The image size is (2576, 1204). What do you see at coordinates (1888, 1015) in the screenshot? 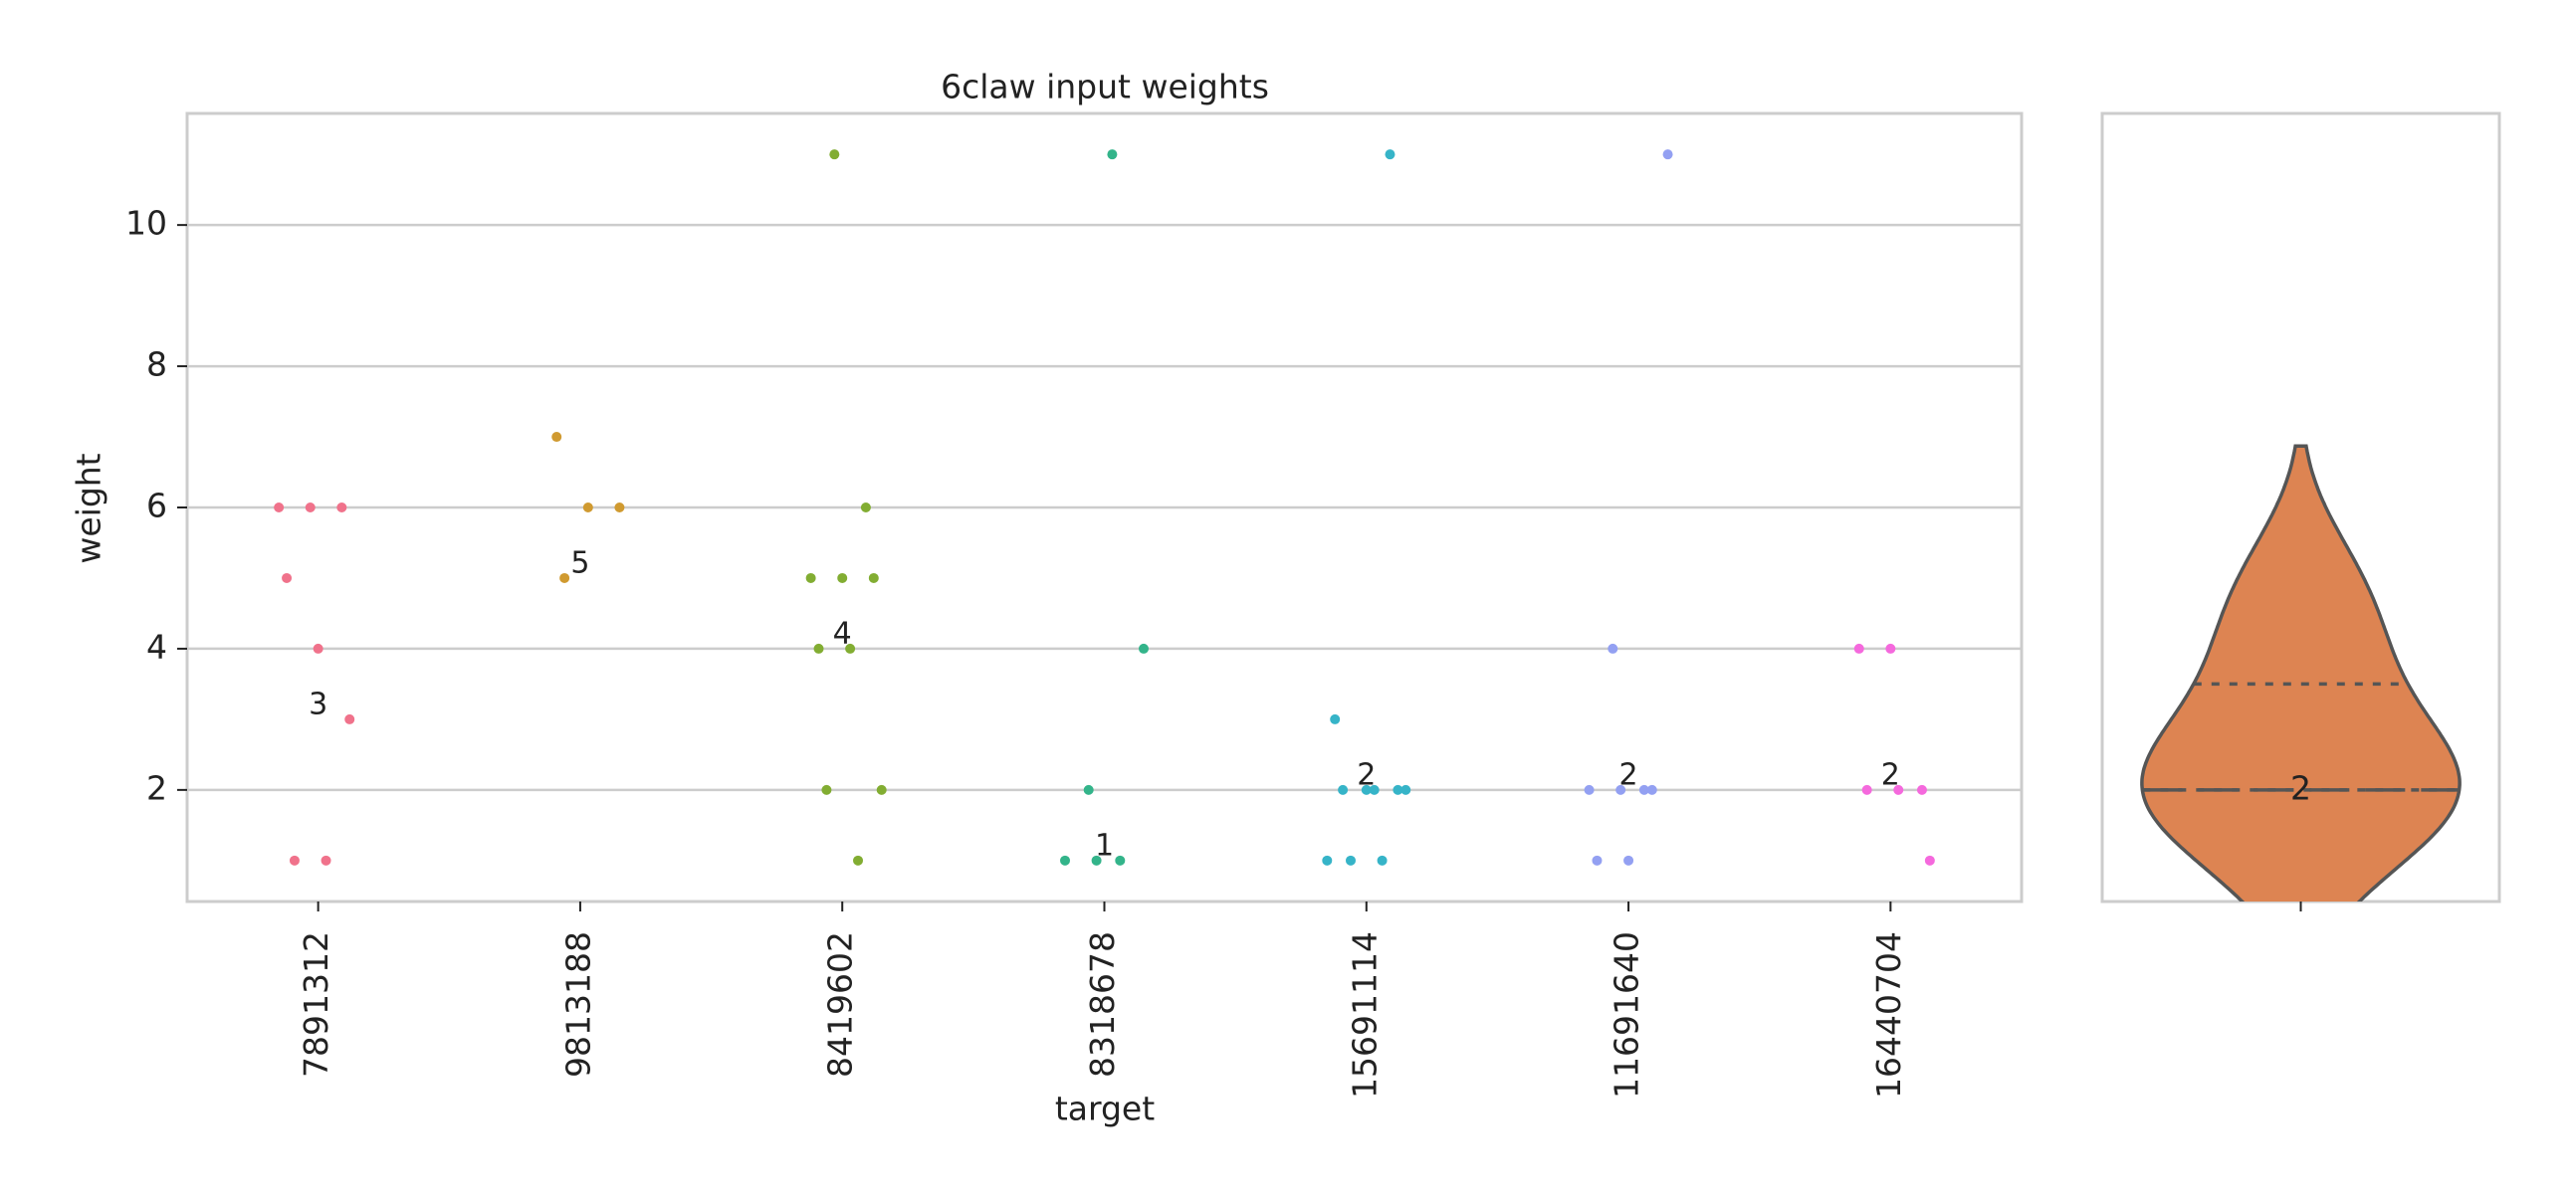
I see `x-tick-label: 16440704` at bounding box center [1888, 1015].